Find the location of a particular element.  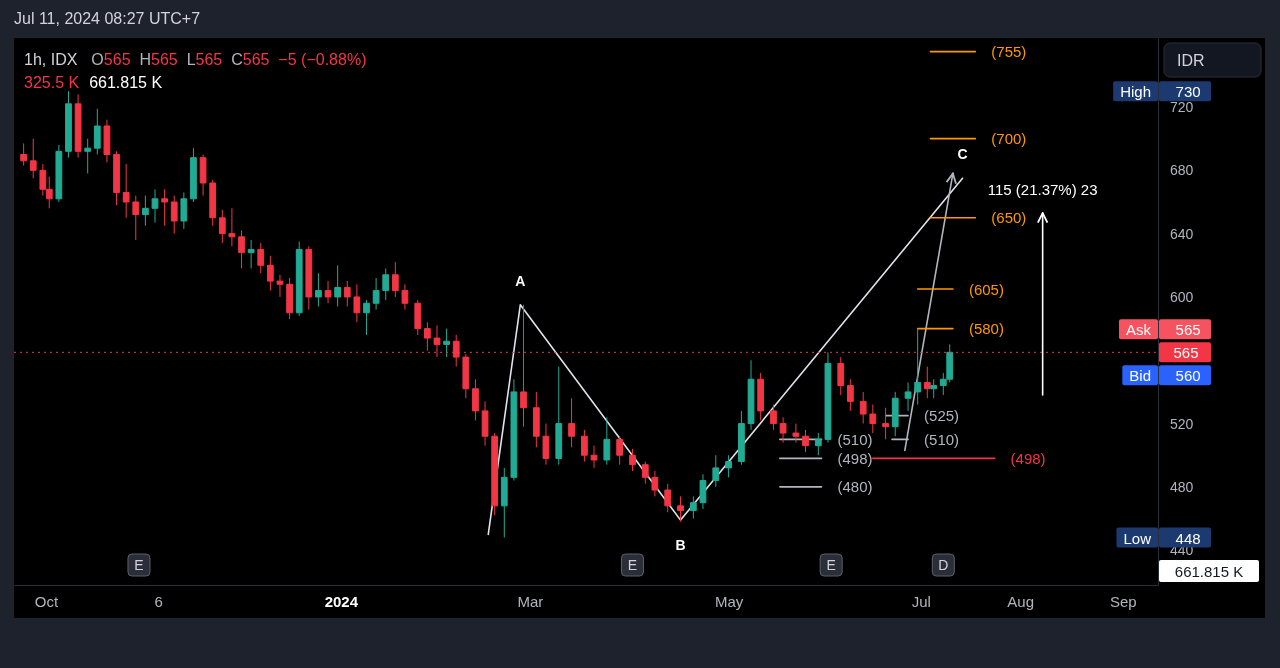

annotation: 325.5 K is located at coordinates (52, 82).